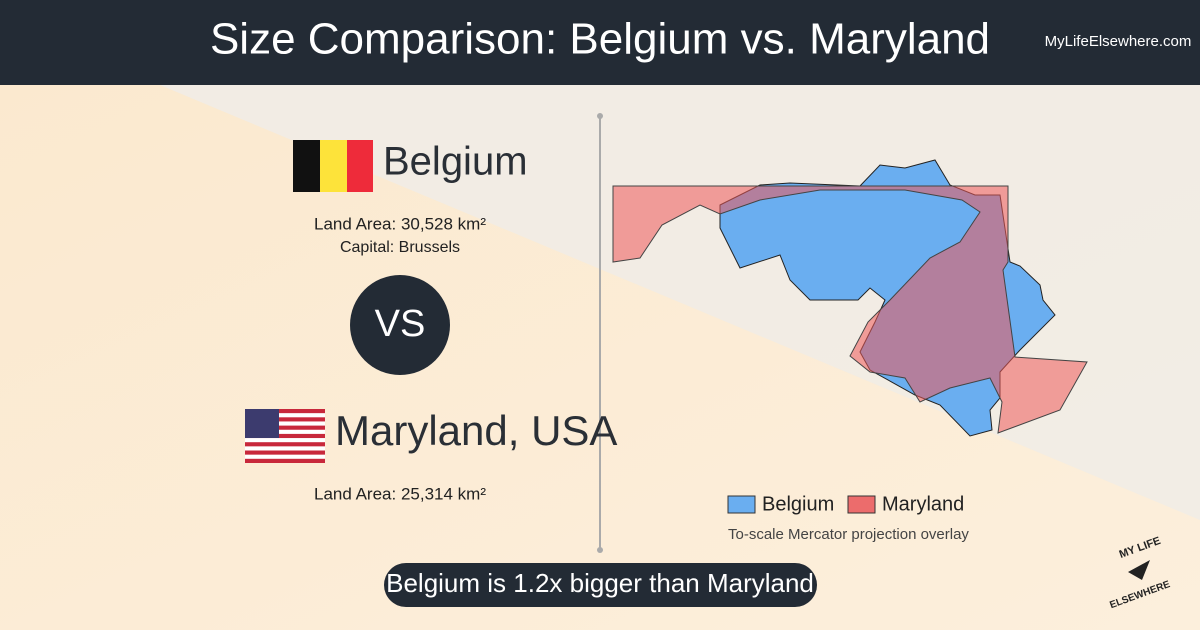 This screenshot has height=630, width=1200. Describe the element at coordinates (285, 436) in the screenshot. I see `us-flag` at that location.